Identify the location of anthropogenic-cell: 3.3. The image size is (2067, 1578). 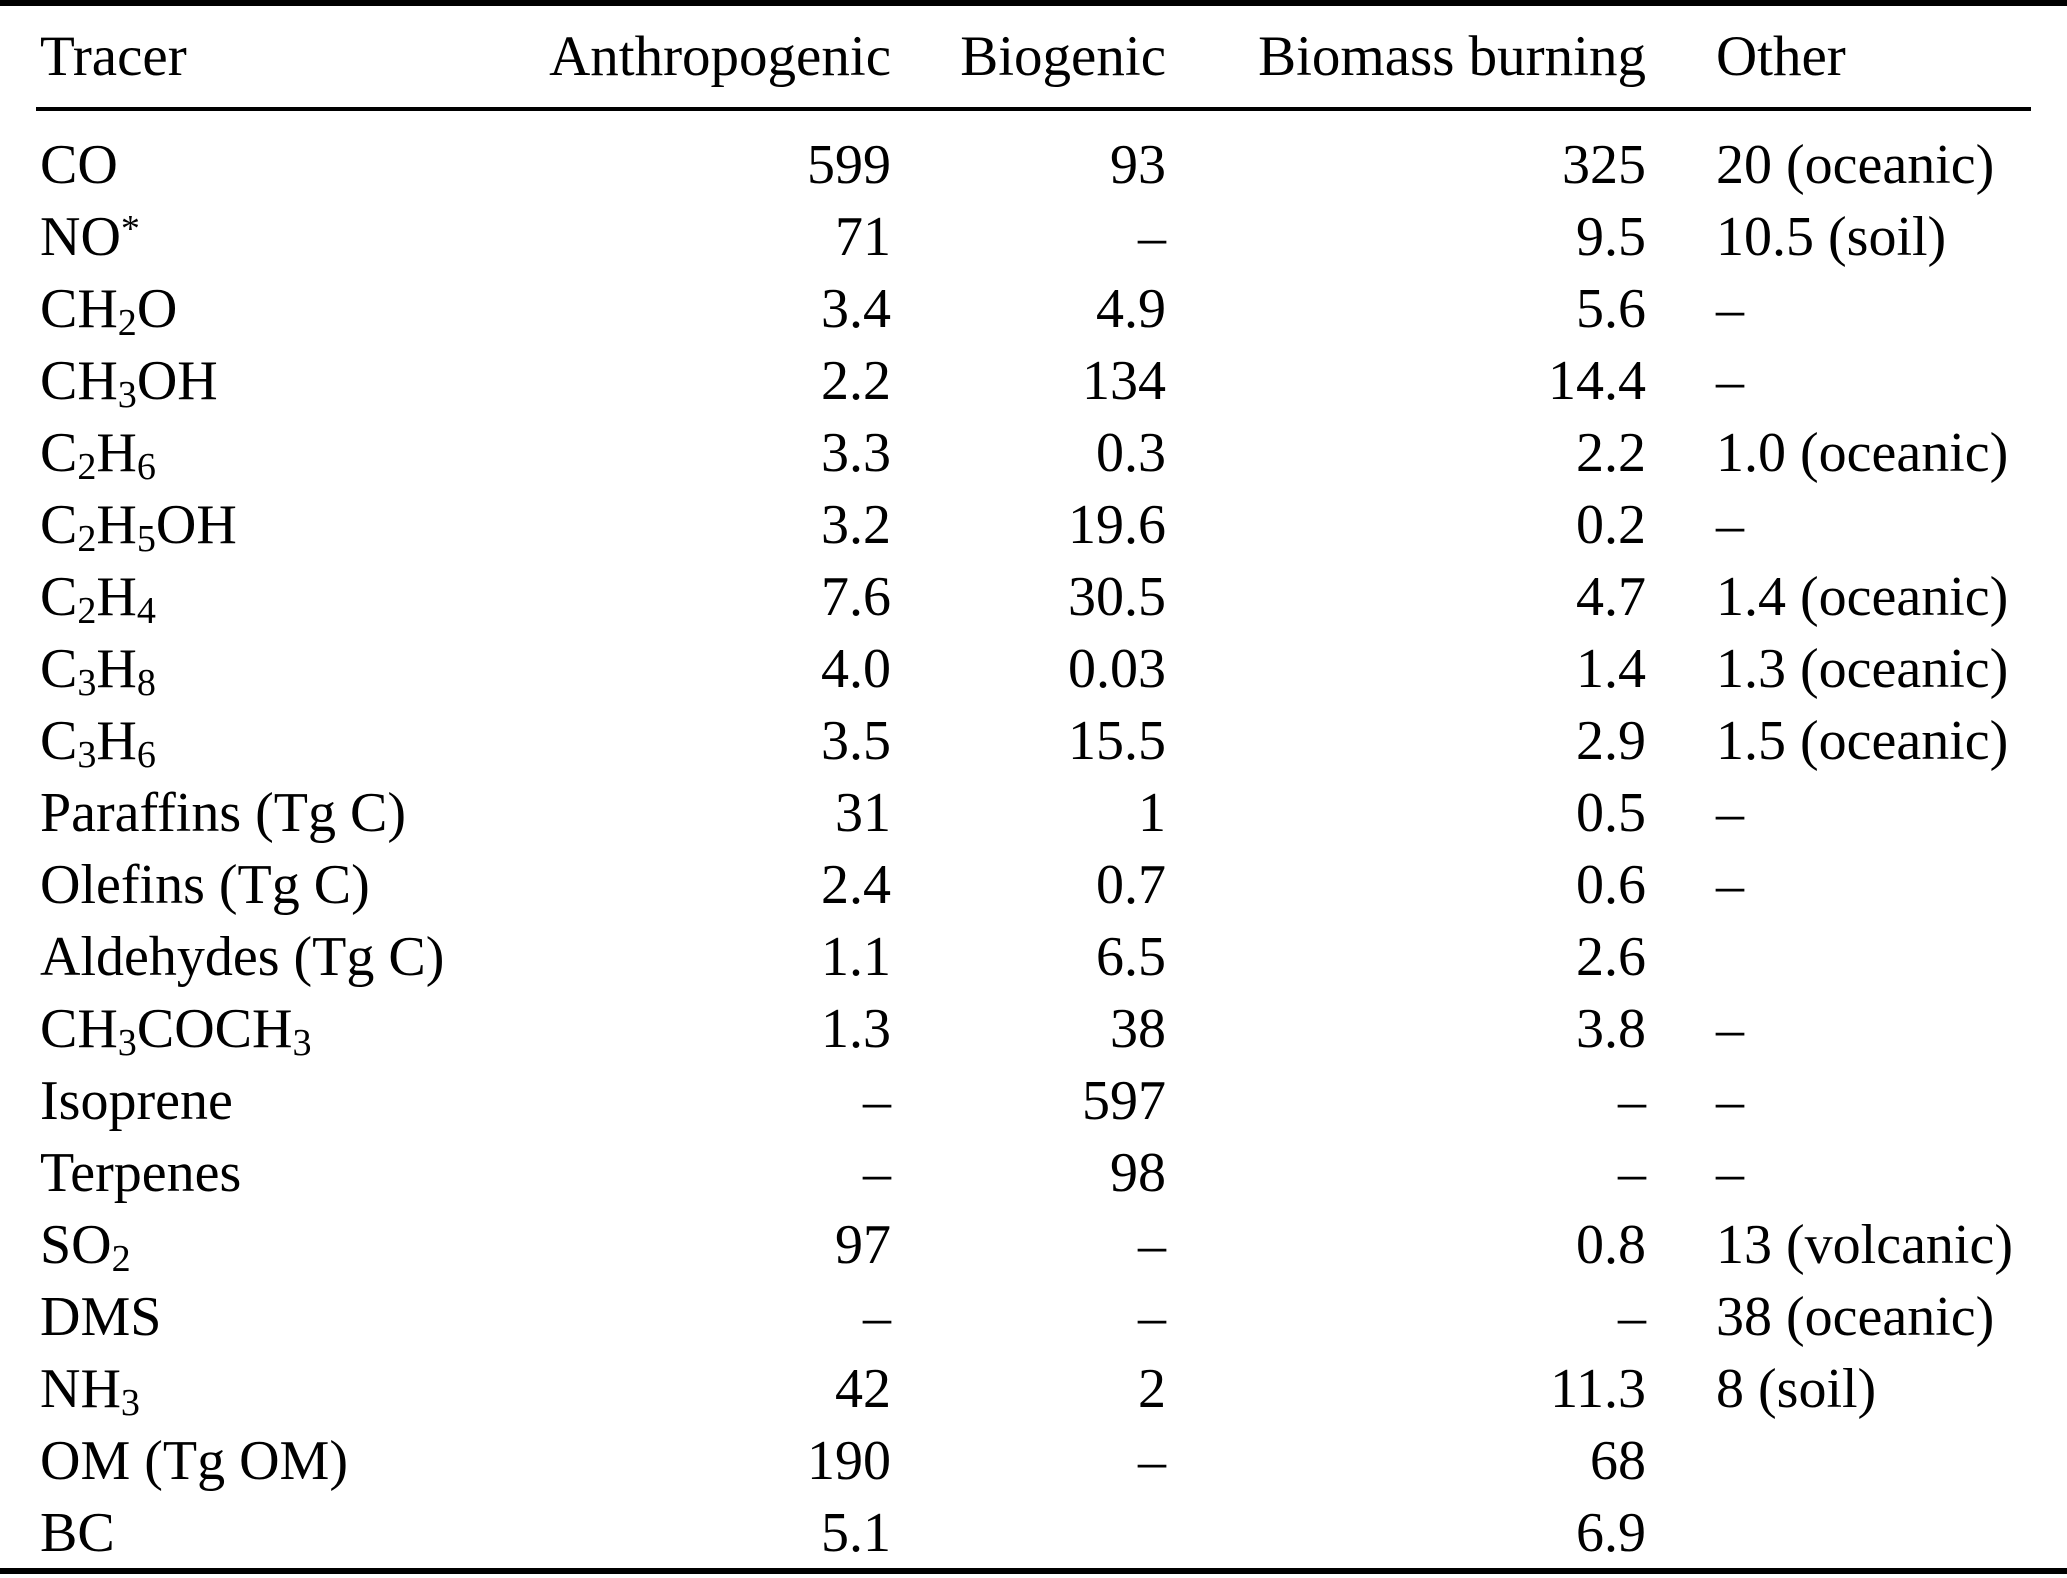
(856, 453).